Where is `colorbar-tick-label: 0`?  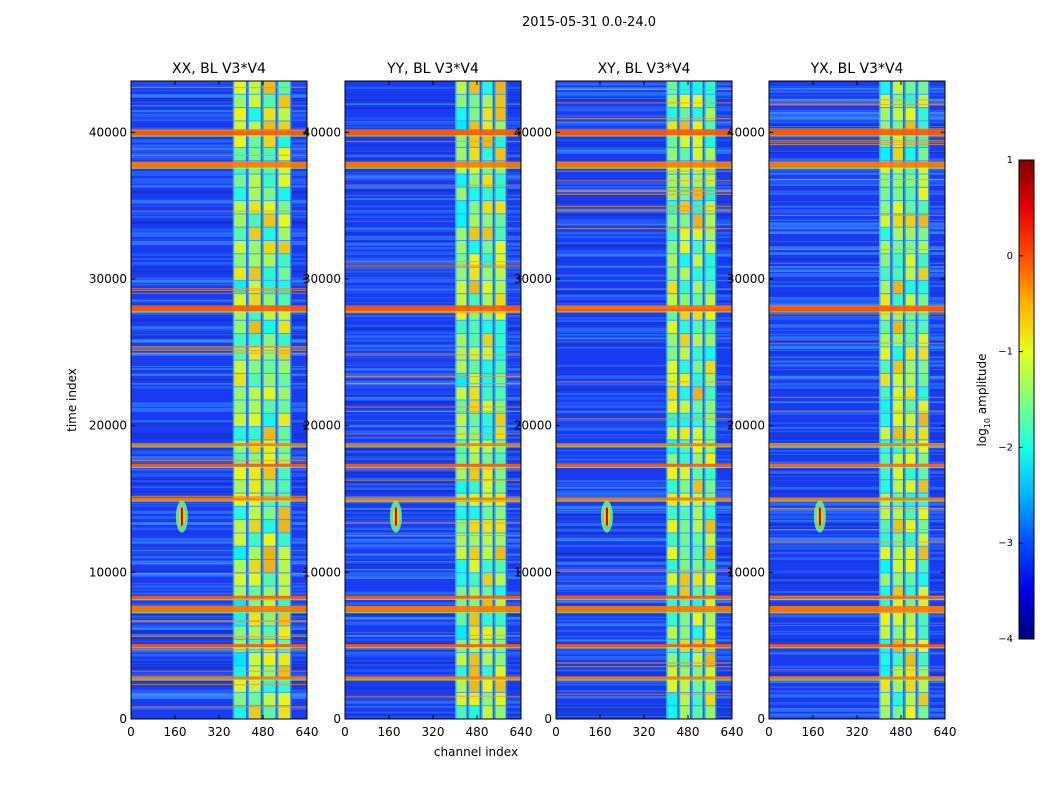
colorbar-tick-label: 0 is located at coordinates (1010, 256).